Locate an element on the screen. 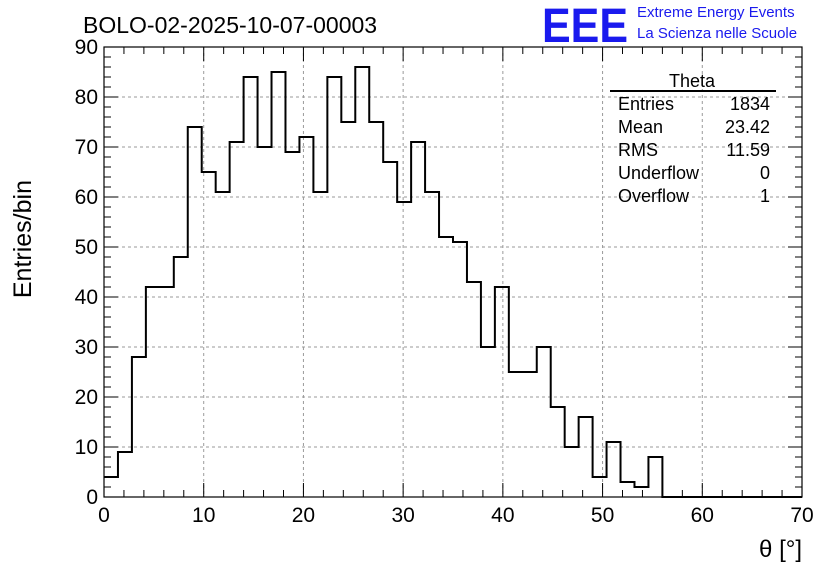 The width and height of the screenshot is (836, 572). x-tick-labels: 0 10 20 30 40 50 60 70 is located at coordinates (456, 515).